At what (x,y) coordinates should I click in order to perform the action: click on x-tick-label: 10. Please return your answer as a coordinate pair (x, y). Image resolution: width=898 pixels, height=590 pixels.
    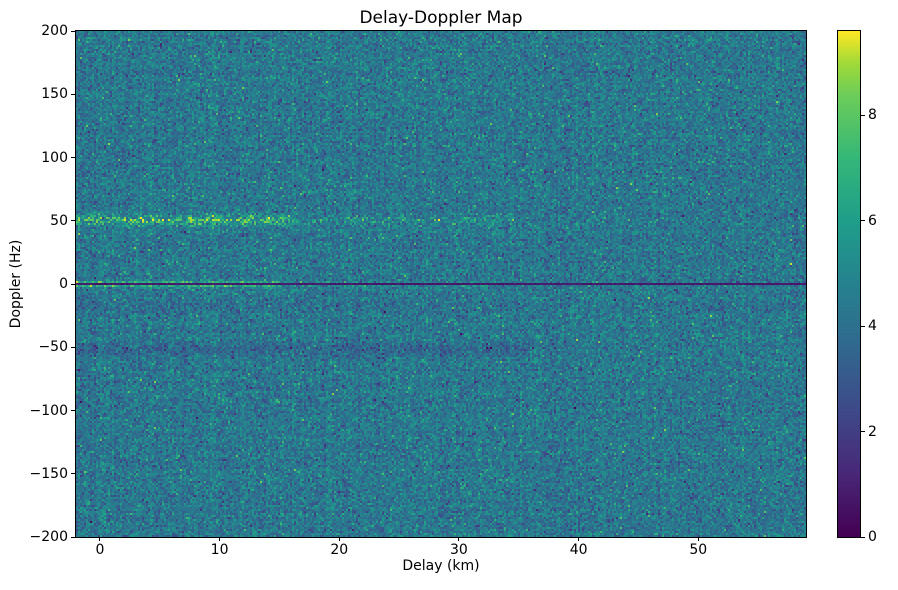
    Looking at the image, I should click on (219, 550).